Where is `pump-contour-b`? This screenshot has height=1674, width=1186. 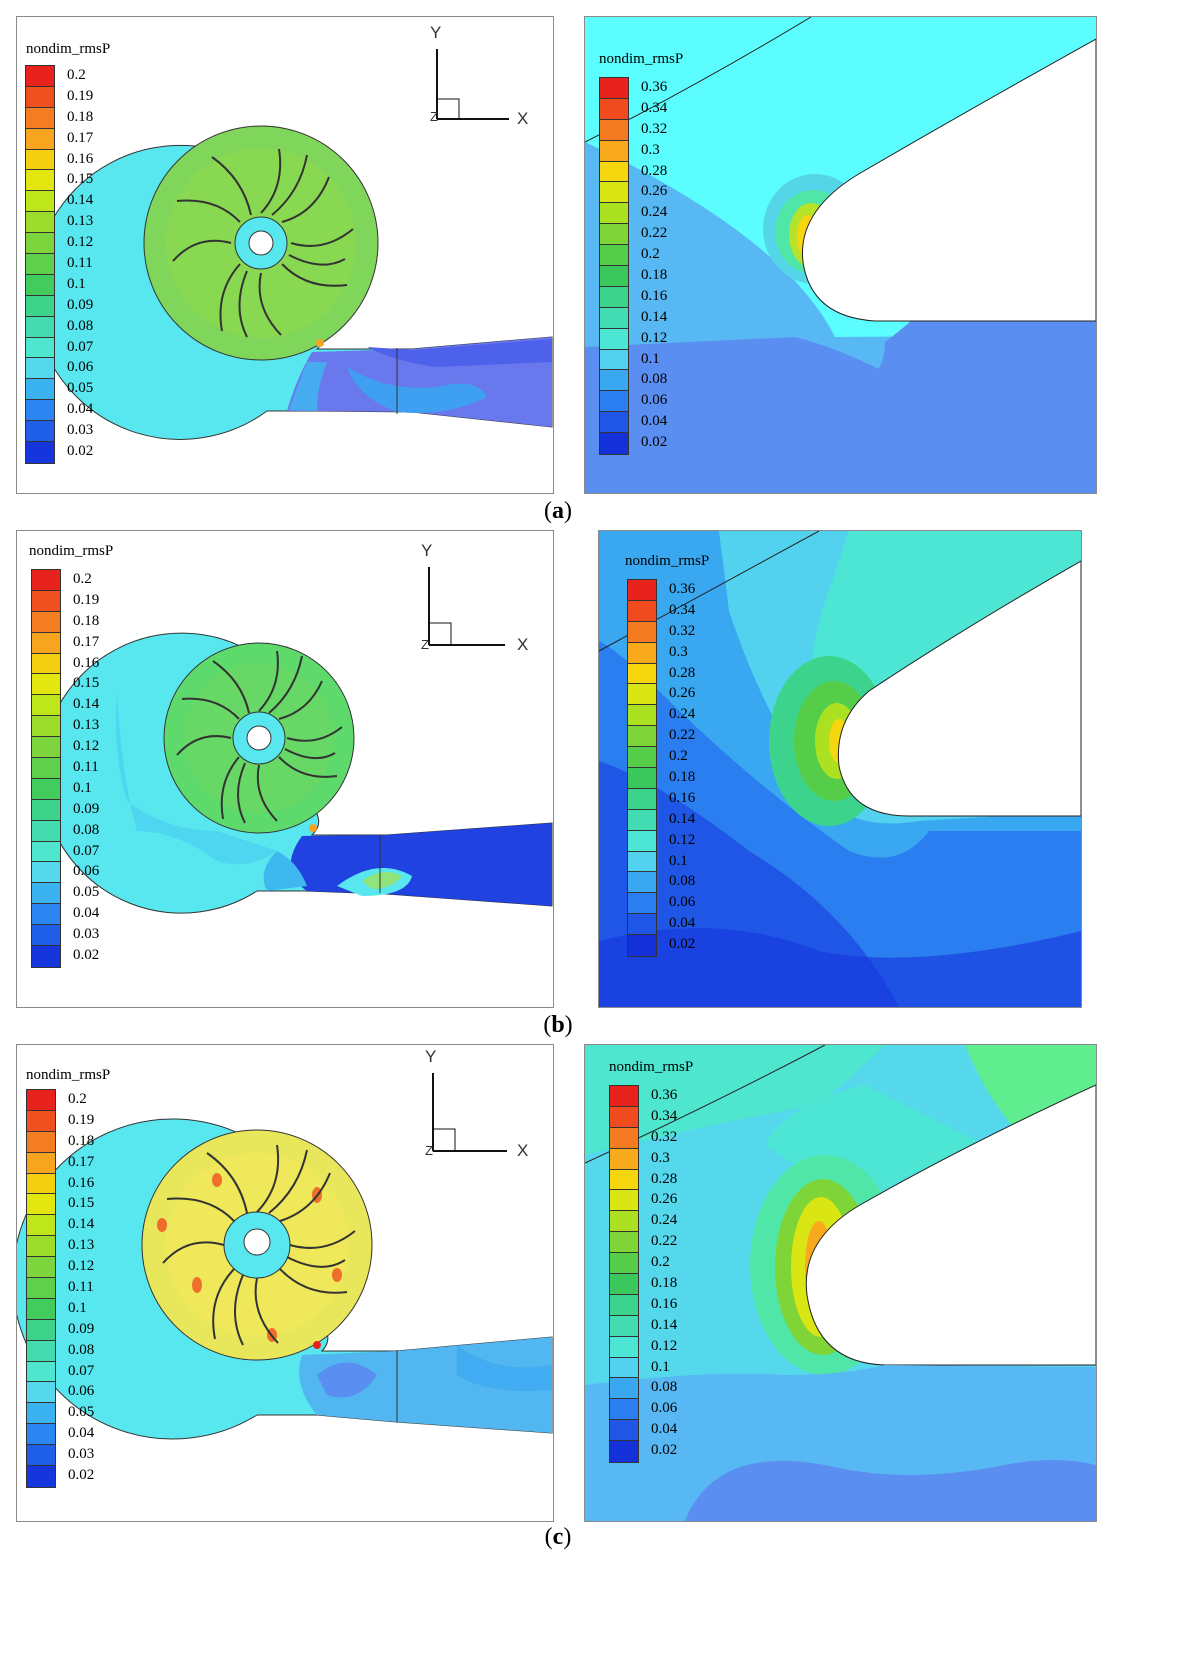 pump-contour-b is located at coordinates (297, 773).